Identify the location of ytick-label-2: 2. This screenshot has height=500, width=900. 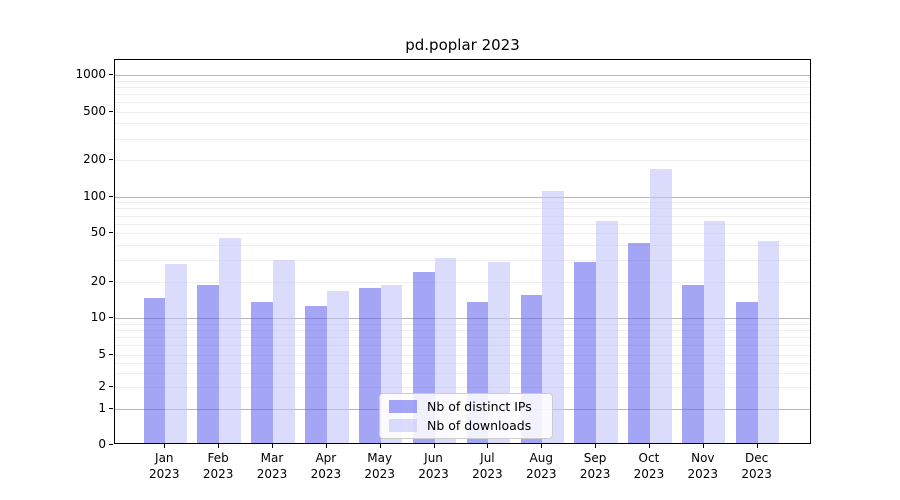
(102, 386).